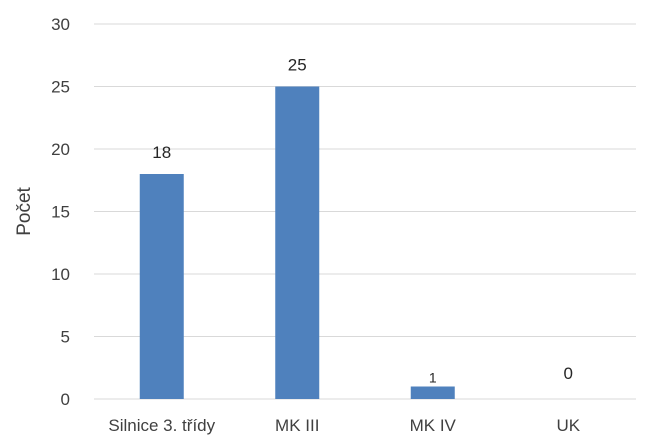 This screenshot has height=439, width=651. Describe the element at coordinates (60, 87) in the screenshot. I see `y-tick-label: 25` at that location.